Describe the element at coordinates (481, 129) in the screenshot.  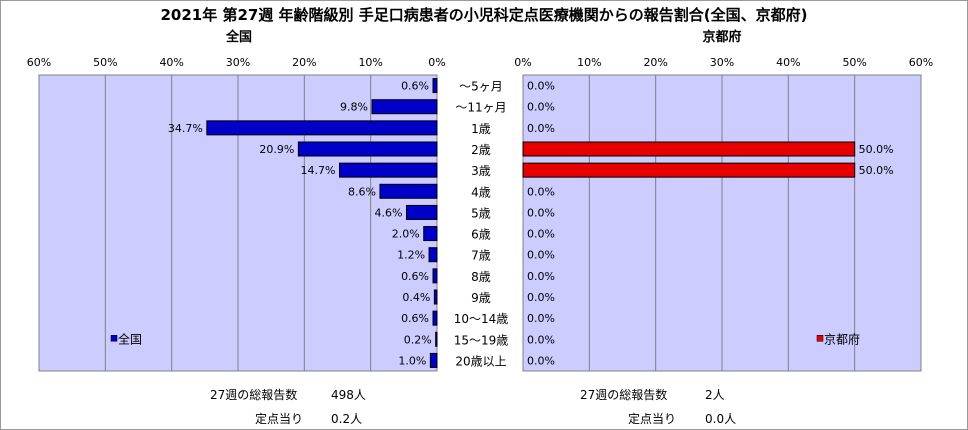
I see `category-label: 1歳` at that location.